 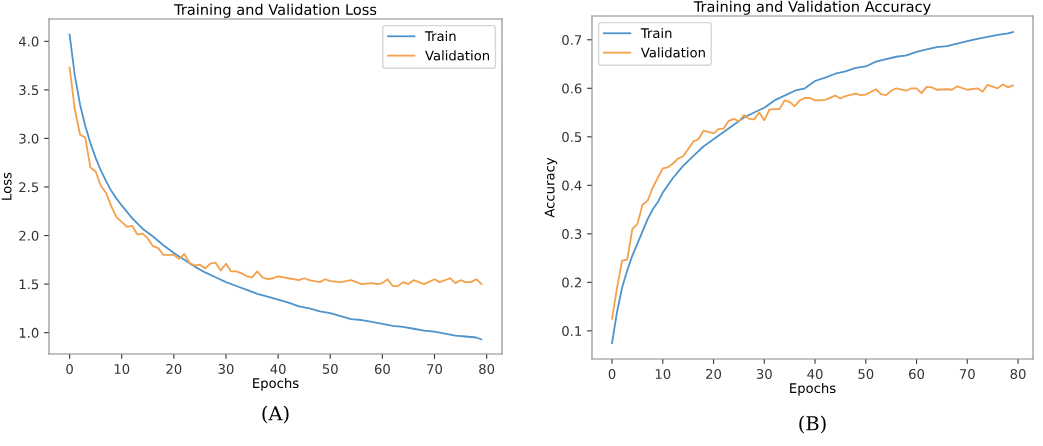 I want to click on y-tick-label: 0.1, so click(x=572, y=331).